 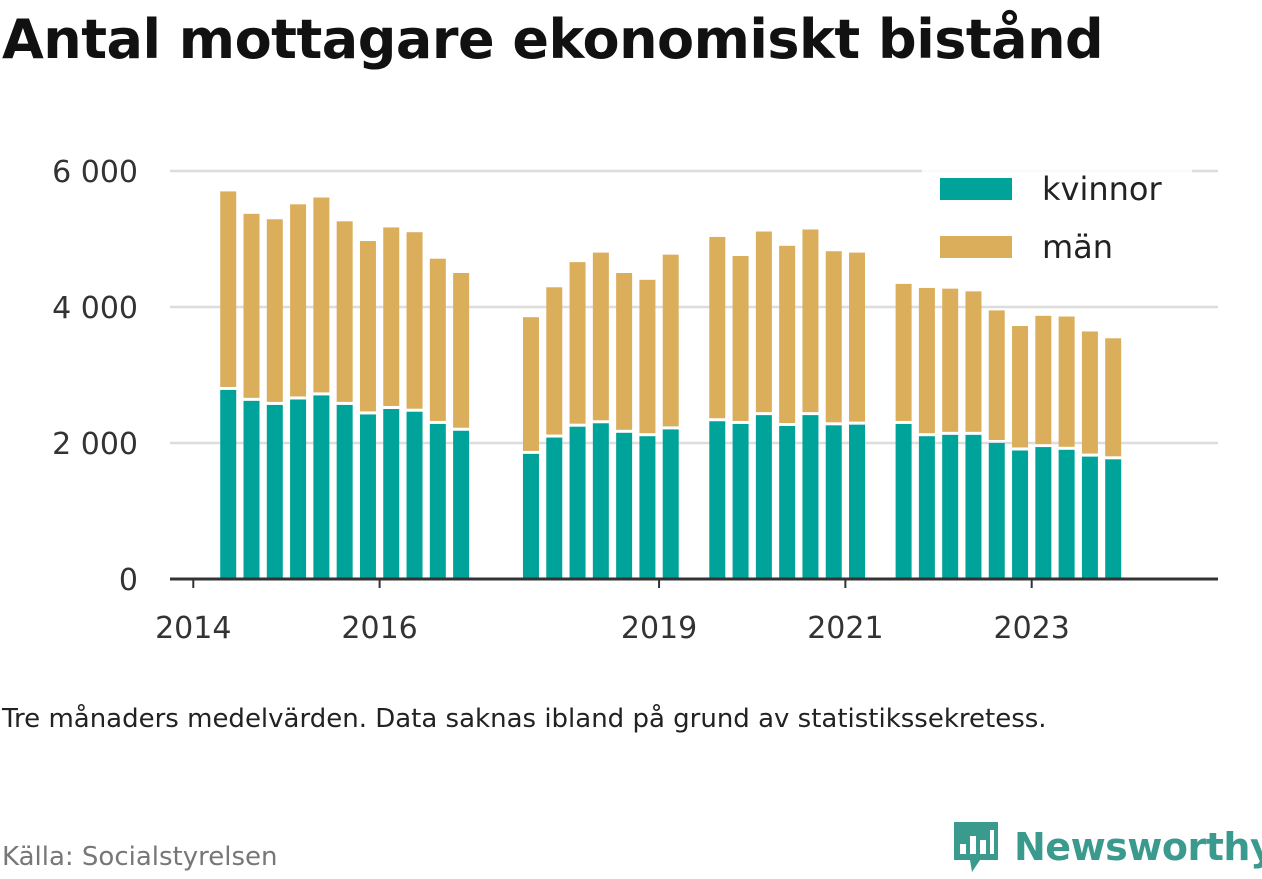 What do you see at coordinates (976, 847) in the screenshot?
I see `newsworthy-logo-icon` at bounding box center [976, 847].